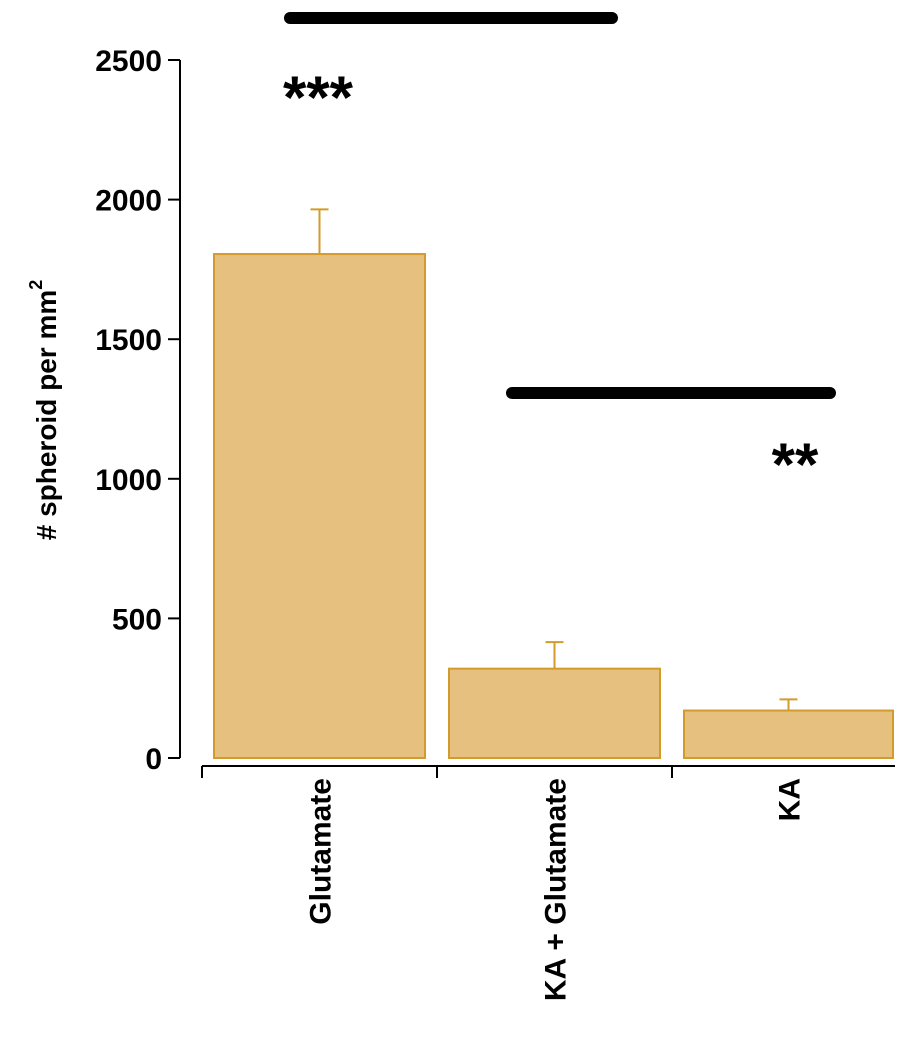 This screenshot has height=1053, width=901. What do you see at coordinates (137, 619) in the screenshot?
I see `y-tick-label: 500` at bounding box center [137, 619].